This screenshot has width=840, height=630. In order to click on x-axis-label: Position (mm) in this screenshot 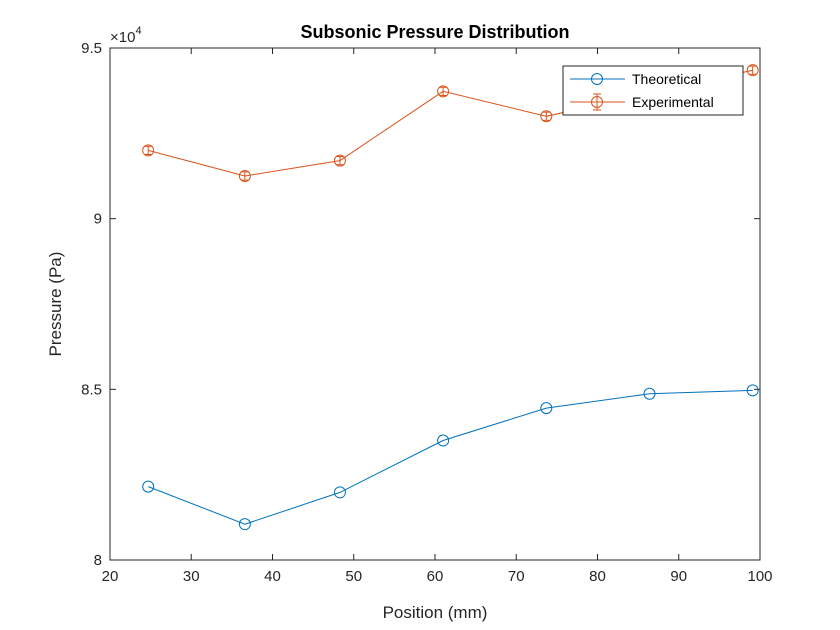, I will do `click(435, 612)`.